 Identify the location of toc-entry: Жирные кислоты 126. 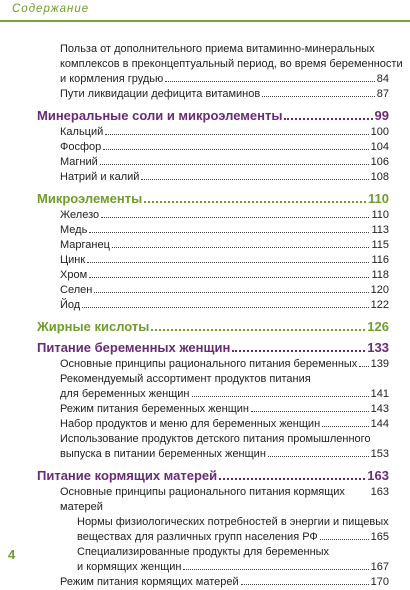
(213, 326).